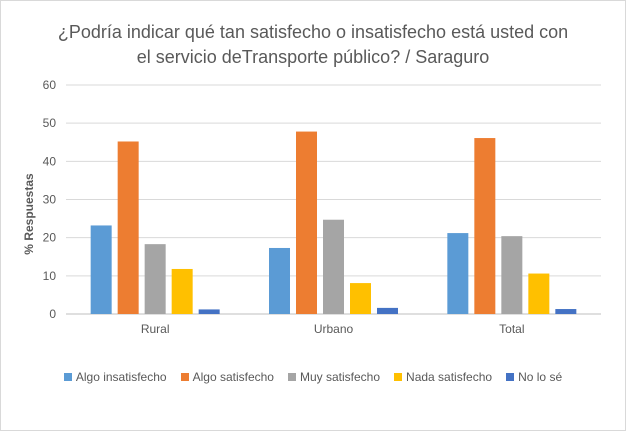 The width and height of the screenshot is (626, 431). What do you see at coordinates (50, 238) in the screenshot?
I see `y-tick-label: 20` at bounding box center [50, 238].